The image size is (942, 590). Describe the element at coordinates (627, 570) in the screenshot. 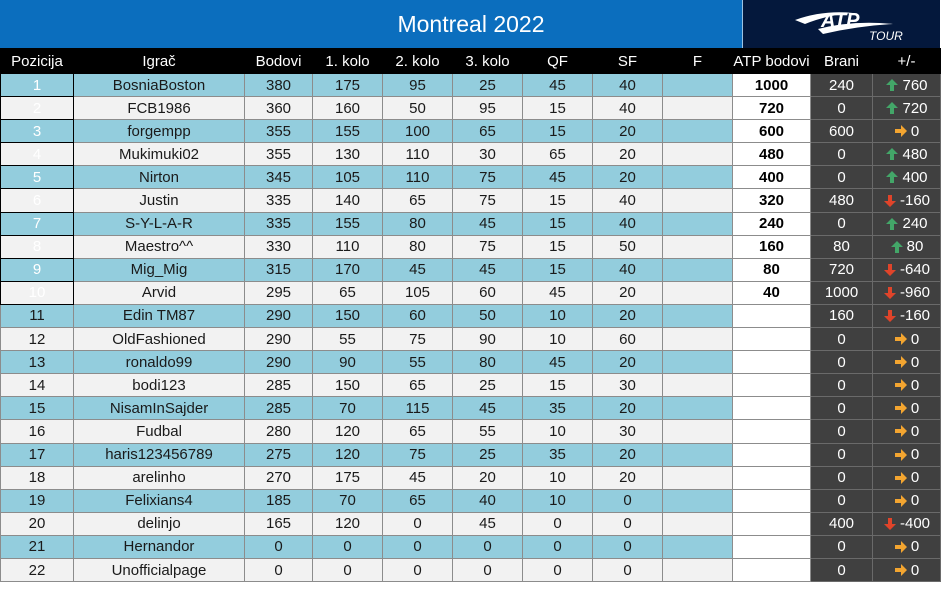

I see `sf-cell: 0` at that location.